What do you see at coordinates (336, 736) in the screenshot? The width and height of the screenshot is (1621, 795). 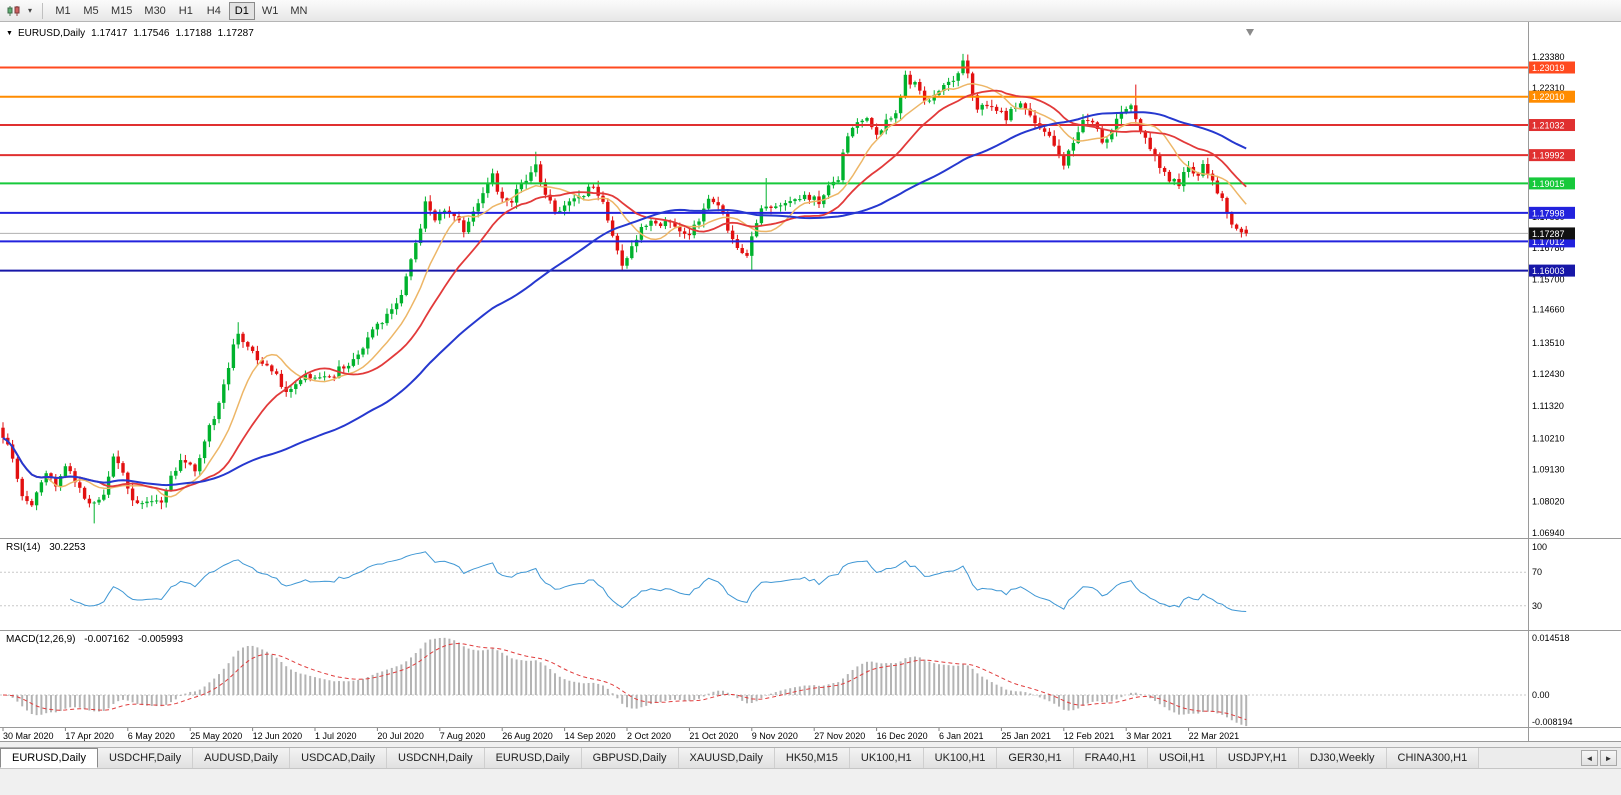 I see `svg-text: 1 Jul 2020` at bounding box center [336, 736].